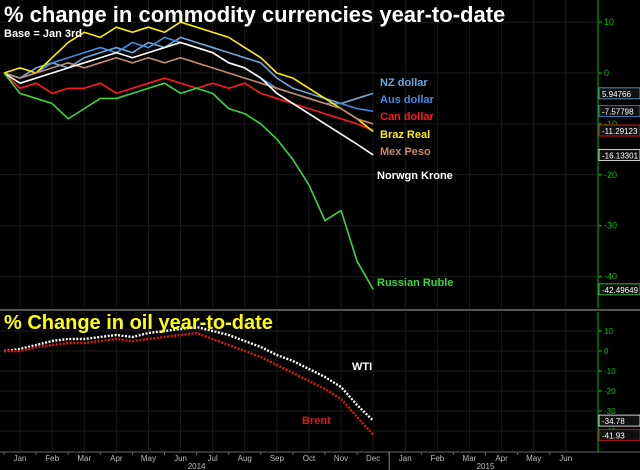  I want to click on series-line-can-dollar, so click(188, 102).